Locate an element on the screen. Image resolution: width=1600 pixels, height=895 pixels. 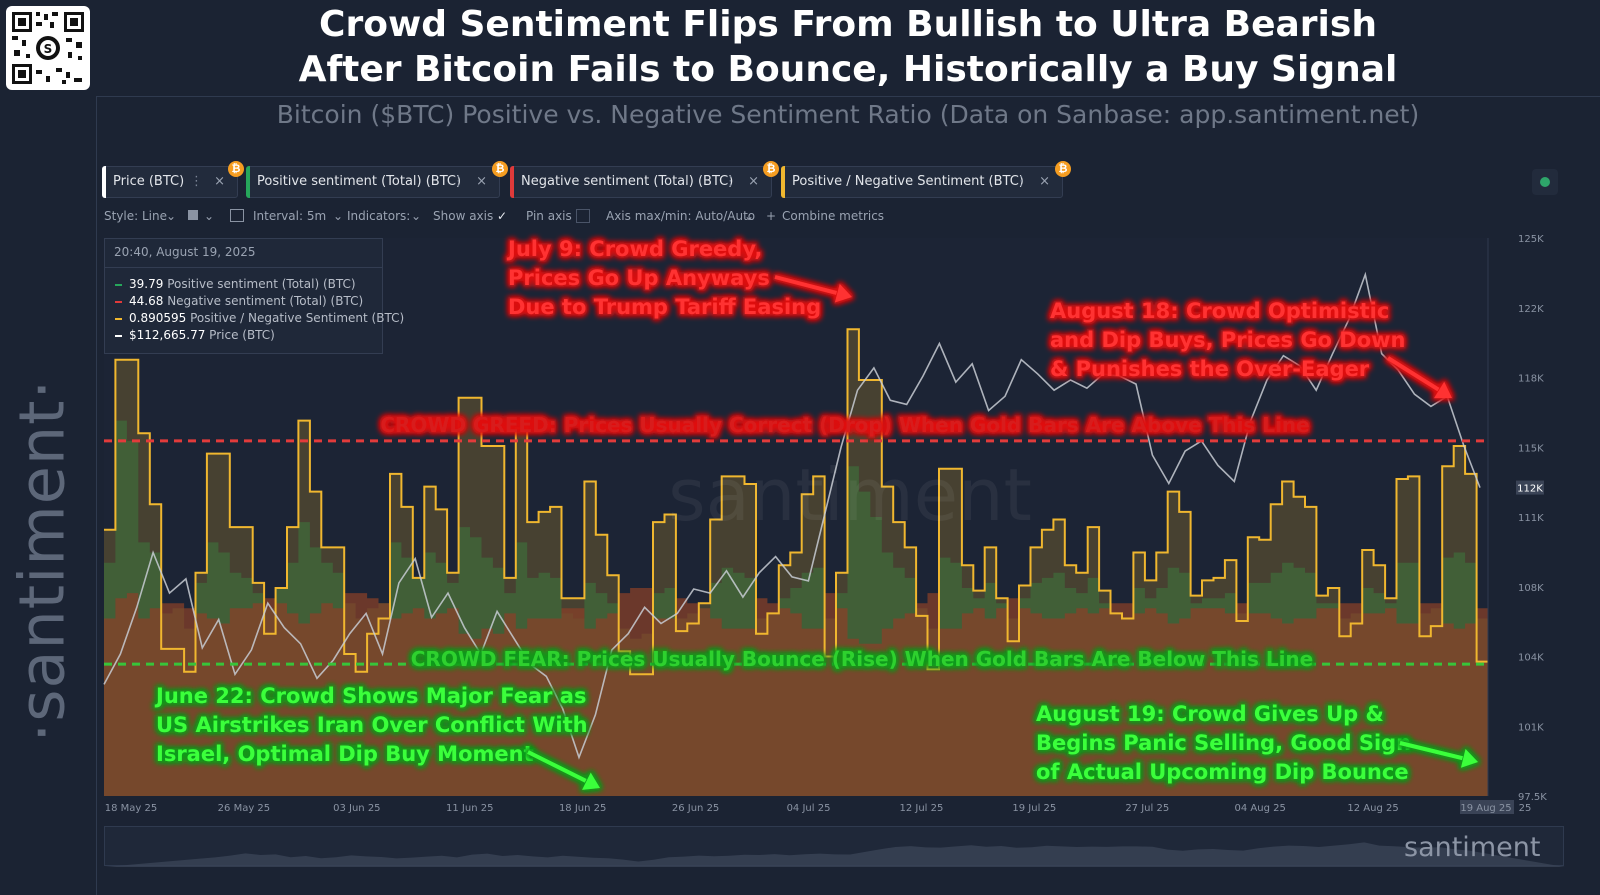
x-tick-label: 19 Jul 25 is located at coordinates (1034, 808).